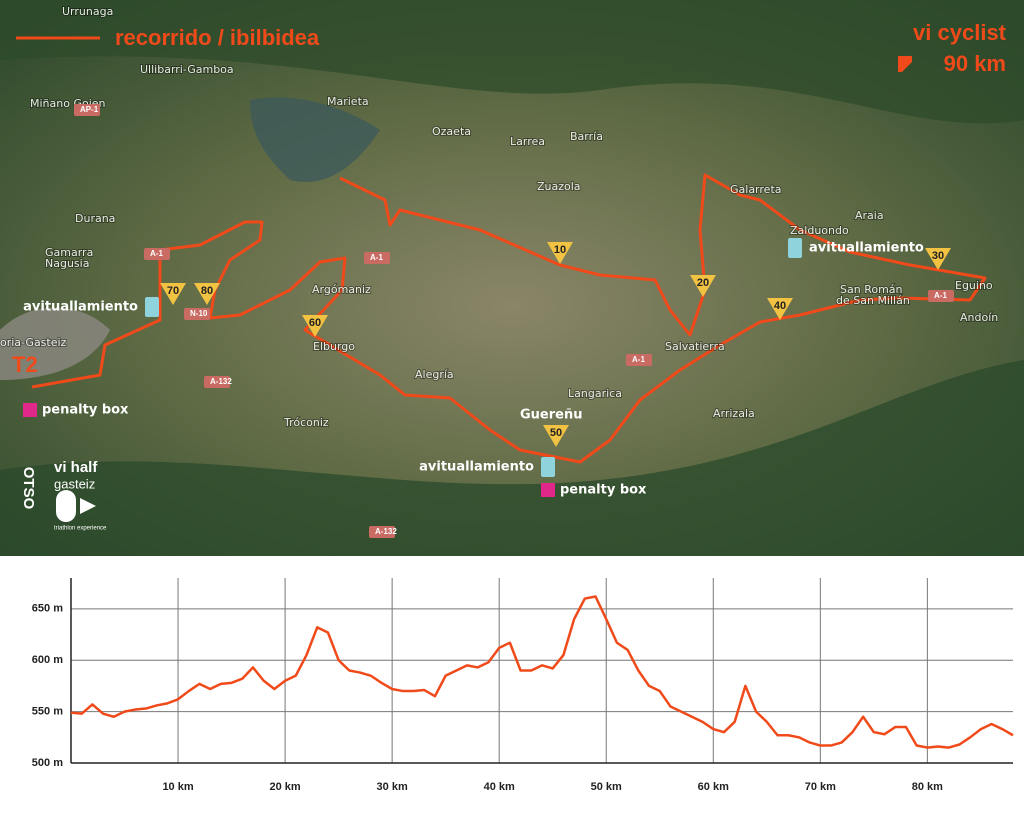 This screenshot has width=1024, height=815. Describe the element at coordinates (76, 506) in the screenshot. I see `brand-logo` at that location.